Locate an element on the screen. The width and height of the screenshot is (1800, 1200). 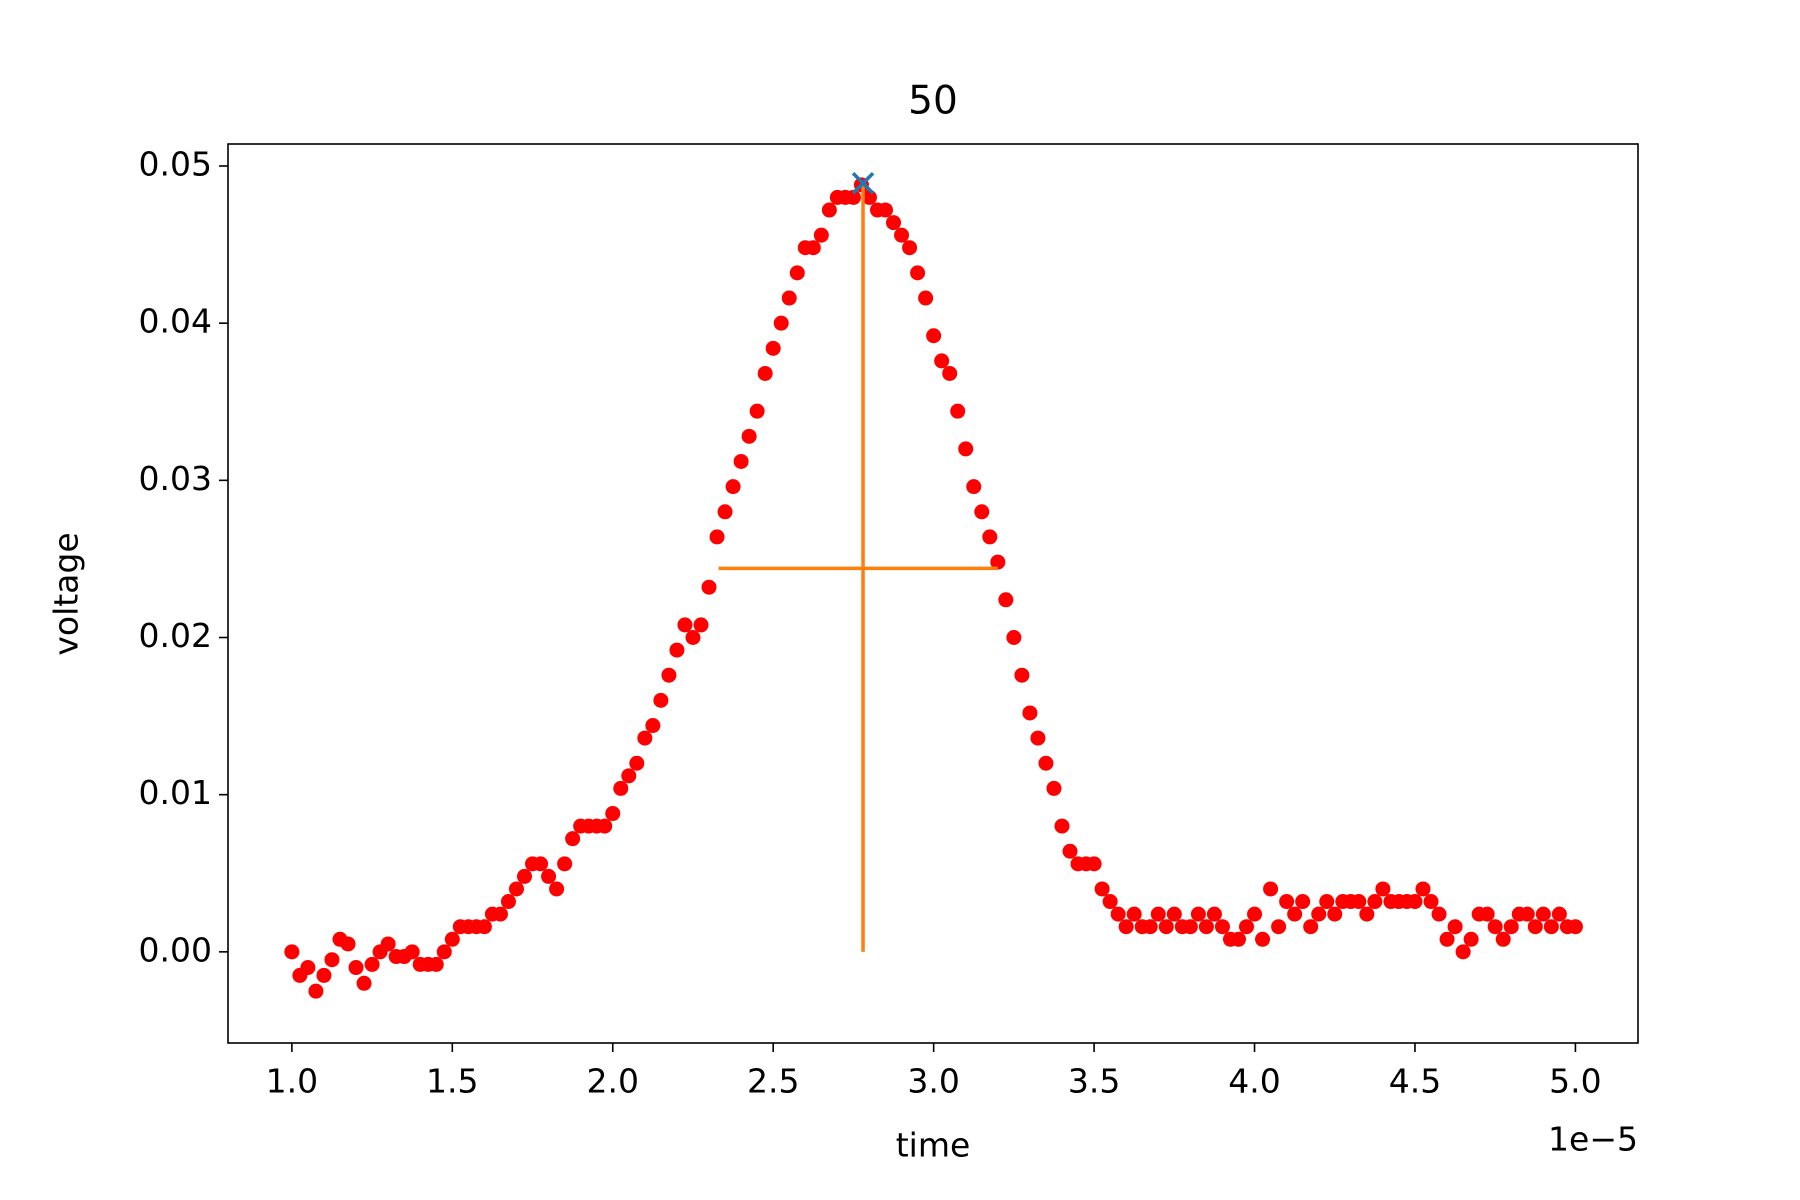
y-tick-label: 0.04 is located at coordinates (175, 321).